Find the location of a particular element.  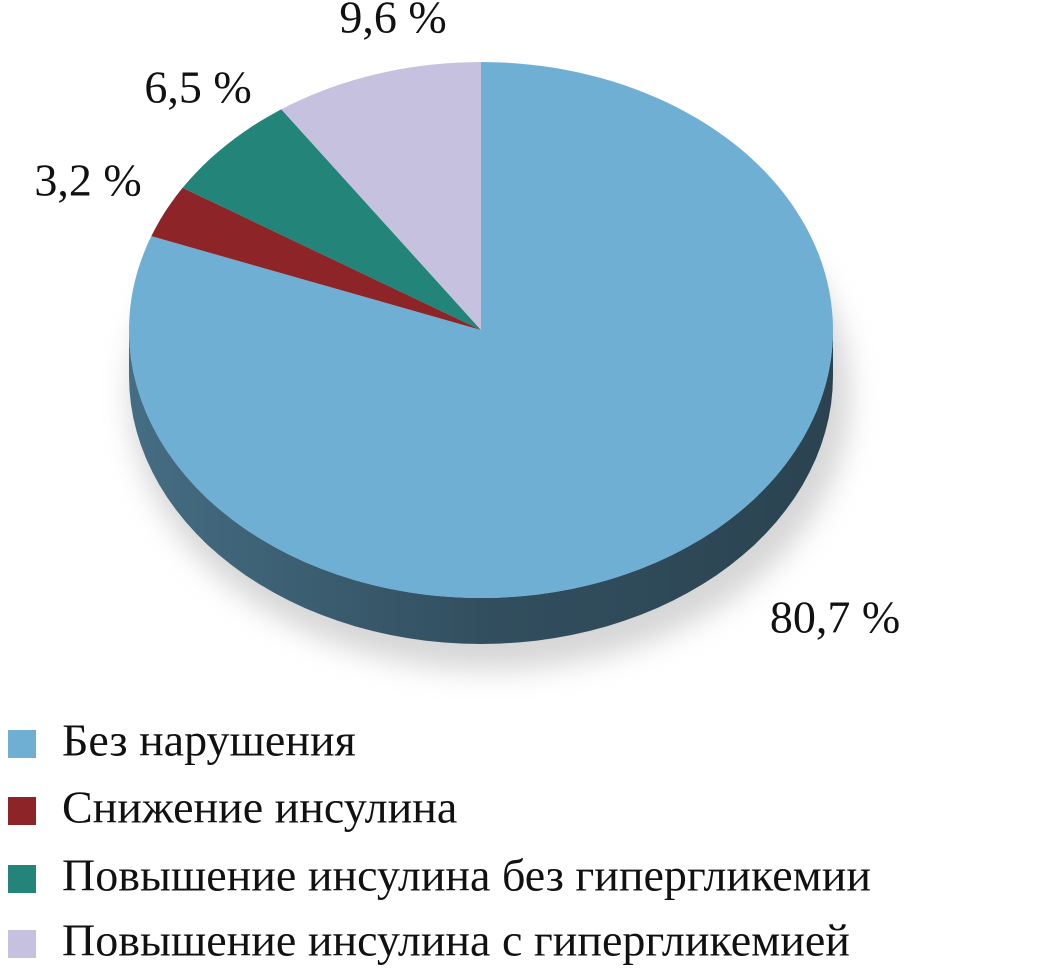

legend-label: Повышение инсулина без гипергликемии is located at coordinates (466, 875).